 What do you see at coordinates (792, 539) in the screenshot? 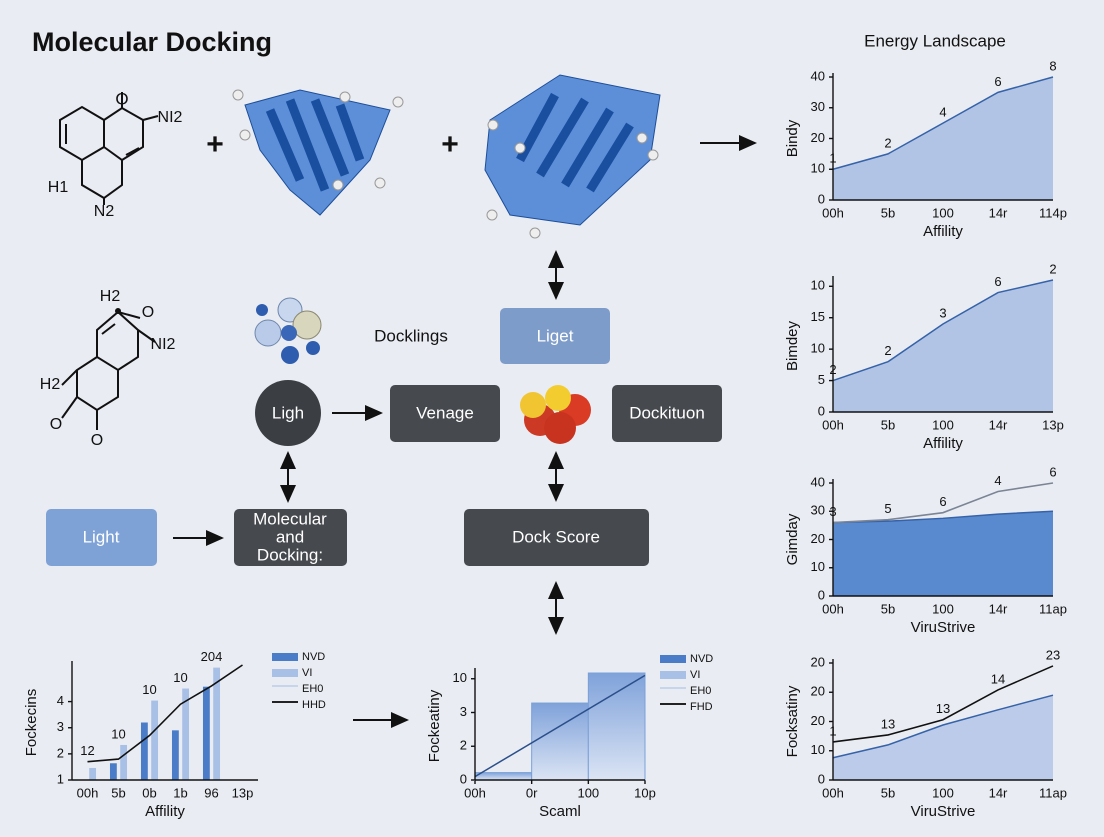
I see `y-axis-label: Gimday` at bounding box center [792, 539].